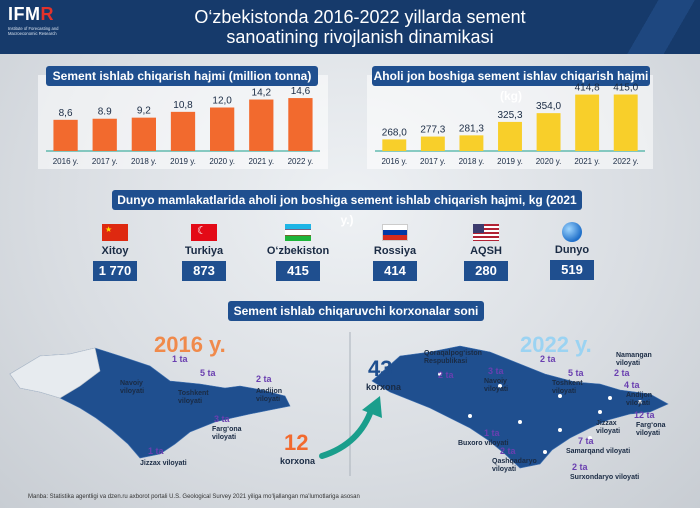 This screenshot has height=508, width=700. What do you see at coordinates (605, 477) in the screenshot?
I see `label-surxondaryo-2022: Surxondaryo viloyati` at bounding box center [605, 477].